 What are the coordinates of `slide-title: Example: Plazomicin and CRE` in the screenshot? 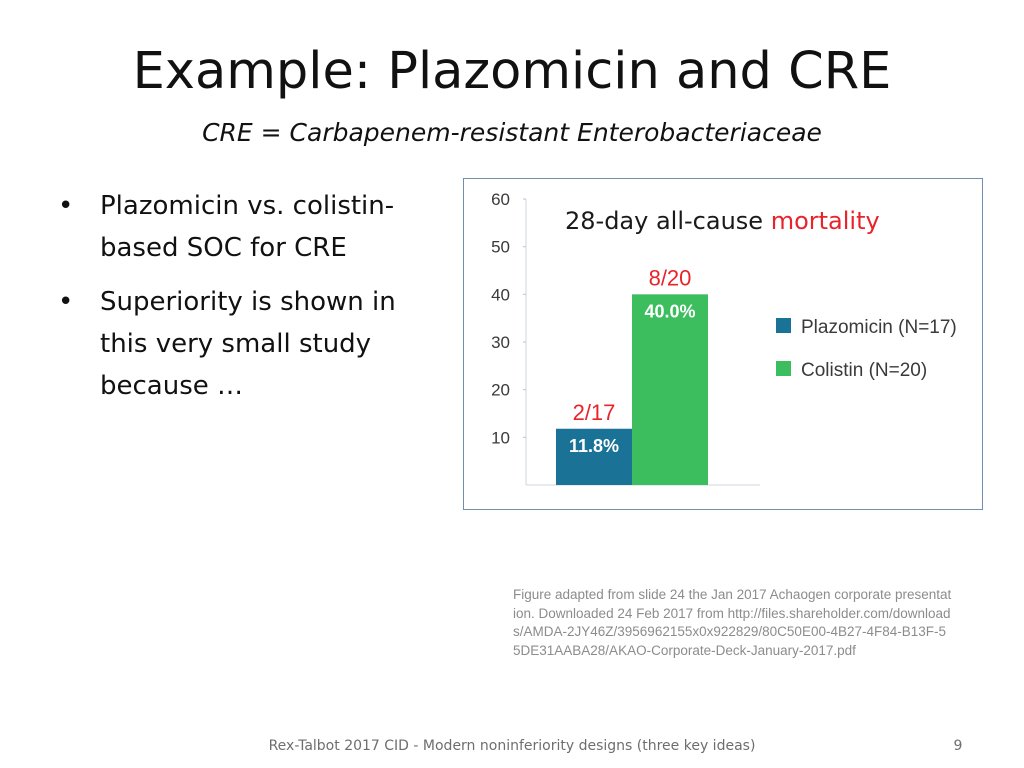 It's located at (512, 71).